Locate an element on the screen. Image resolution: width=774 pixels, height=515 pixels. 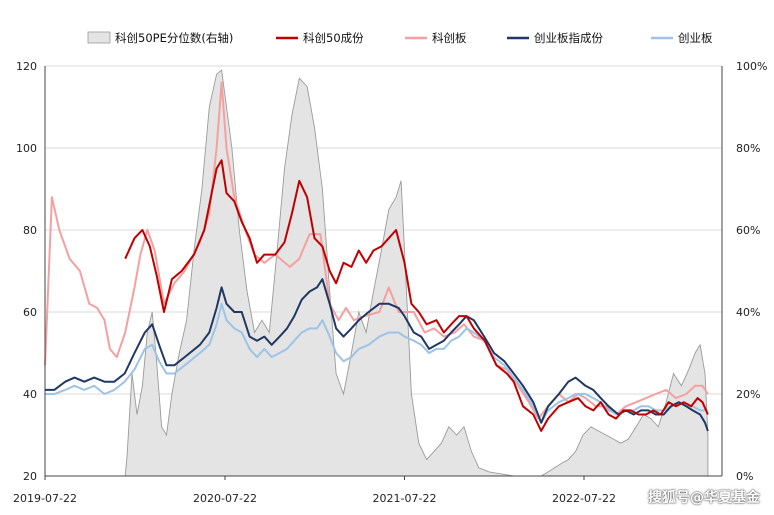
chart-legend: 科创50PE分位数(右轴) 科创50成份 科创板 创业板指成份 创业板 is located at coordinates (400, 38).